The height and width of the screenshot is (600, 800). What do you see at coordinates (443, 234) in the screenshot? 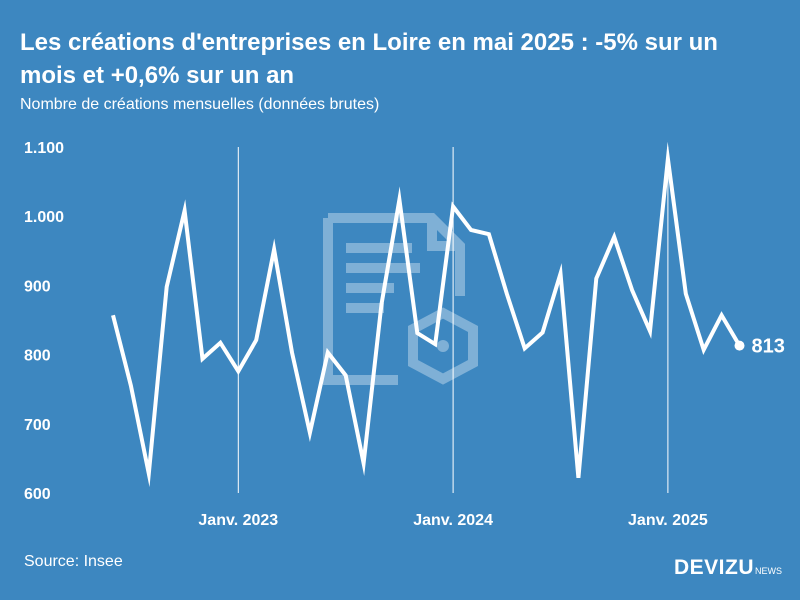
I see `watermark-document-fold-icon` at bounding box center [443, 234].